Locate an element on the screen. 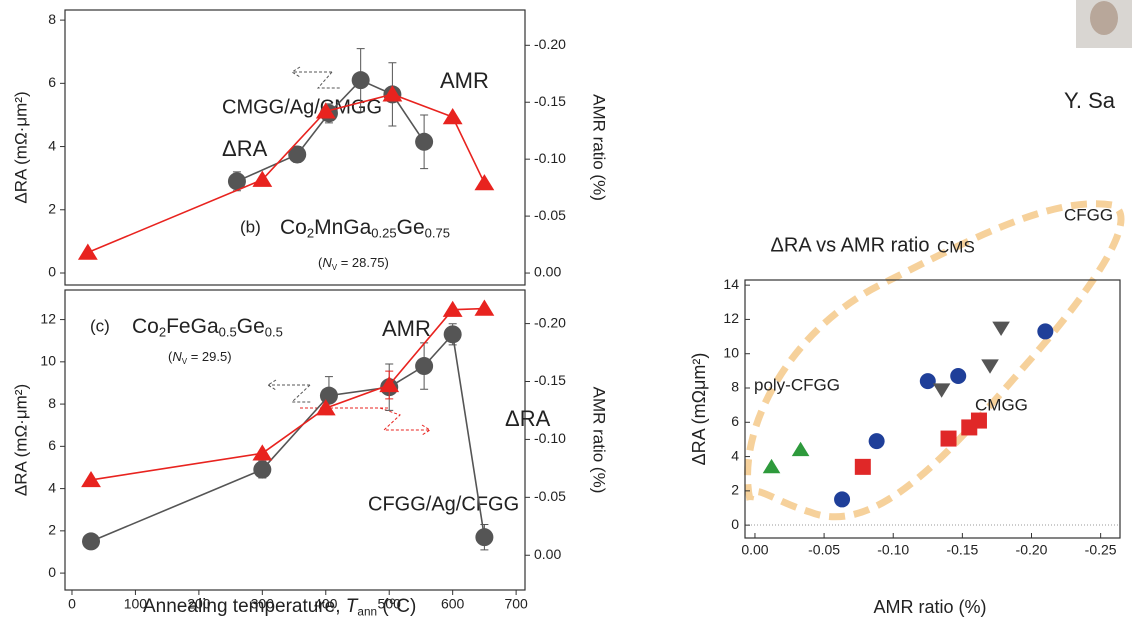 Image resolution: width=1132 pixels, height=626 pixels. arrow is located at coordinates (315, 77).